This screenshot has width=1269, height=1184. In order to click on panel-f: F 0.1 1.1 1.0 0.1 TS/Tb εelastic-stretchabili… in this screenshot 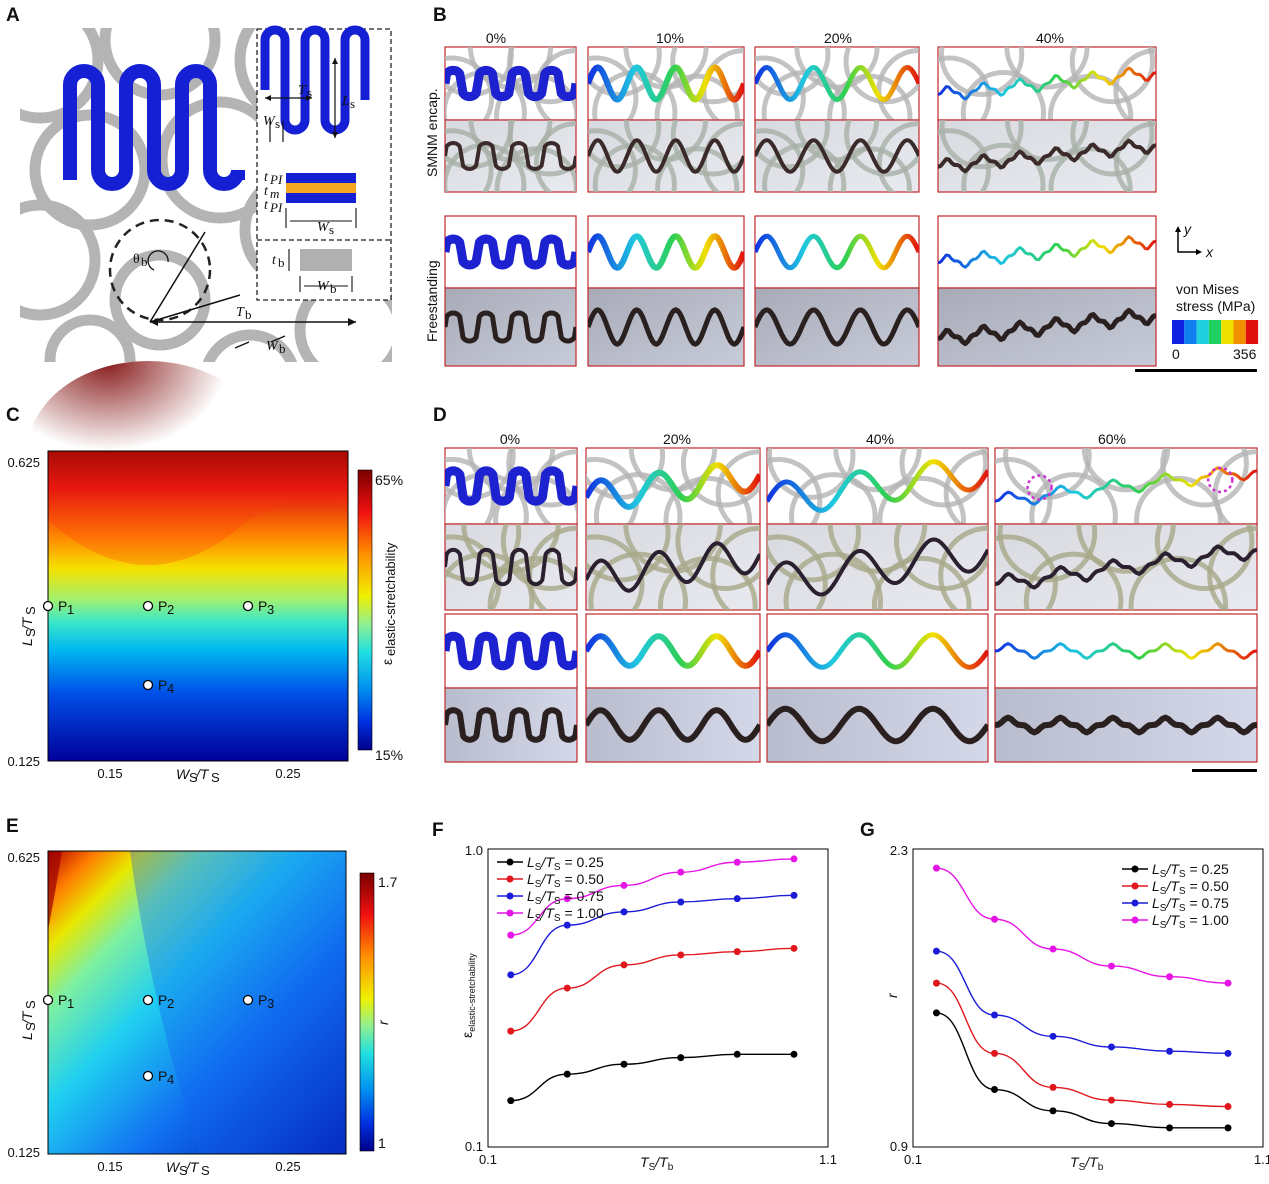, I will do `click(634, 996)`.